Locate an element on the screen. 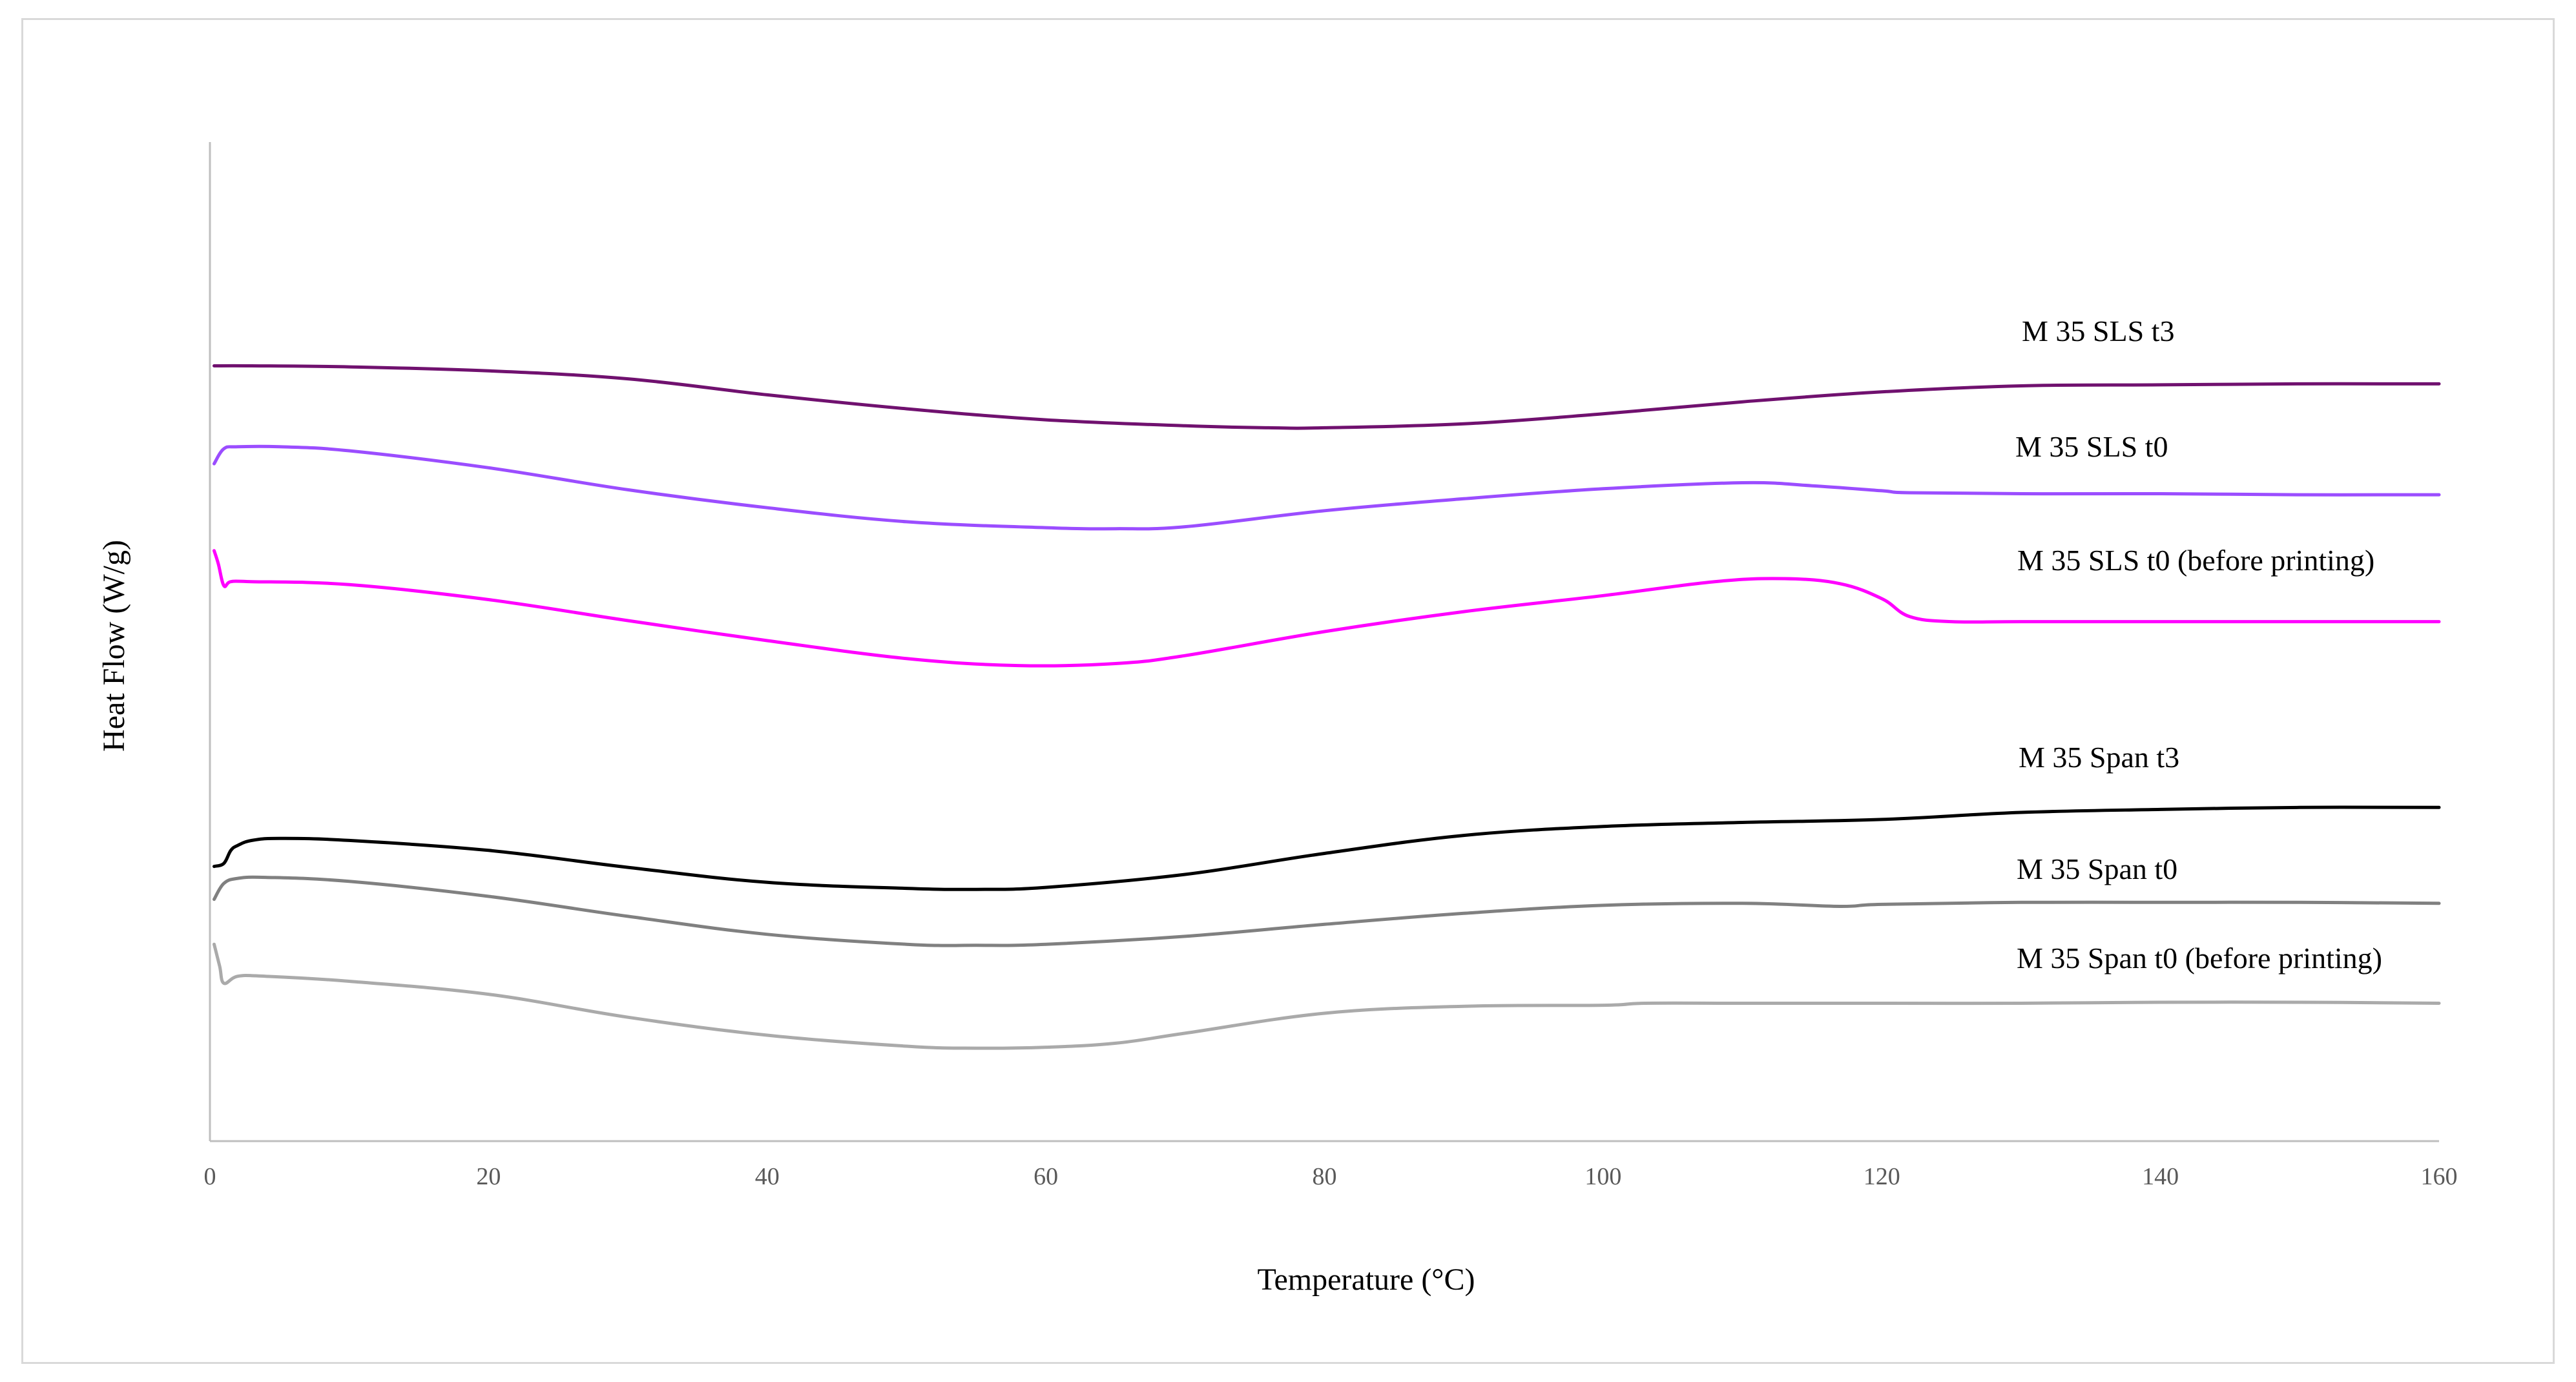 The image size is (2576, 1382). x-tick-label: 20 is located at coordinates (488, 1176).